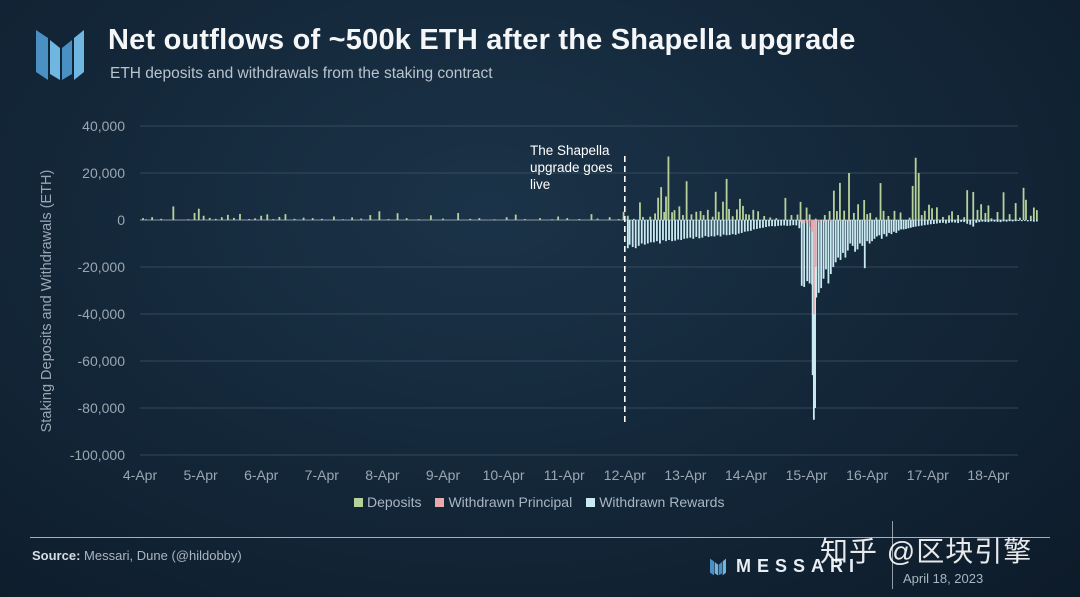 The height and width of the screenshot is (597, 1080). Describe the element at coordinates (102, 267) in the screenshot. I see `y-tick-label: -20,000` at that location.